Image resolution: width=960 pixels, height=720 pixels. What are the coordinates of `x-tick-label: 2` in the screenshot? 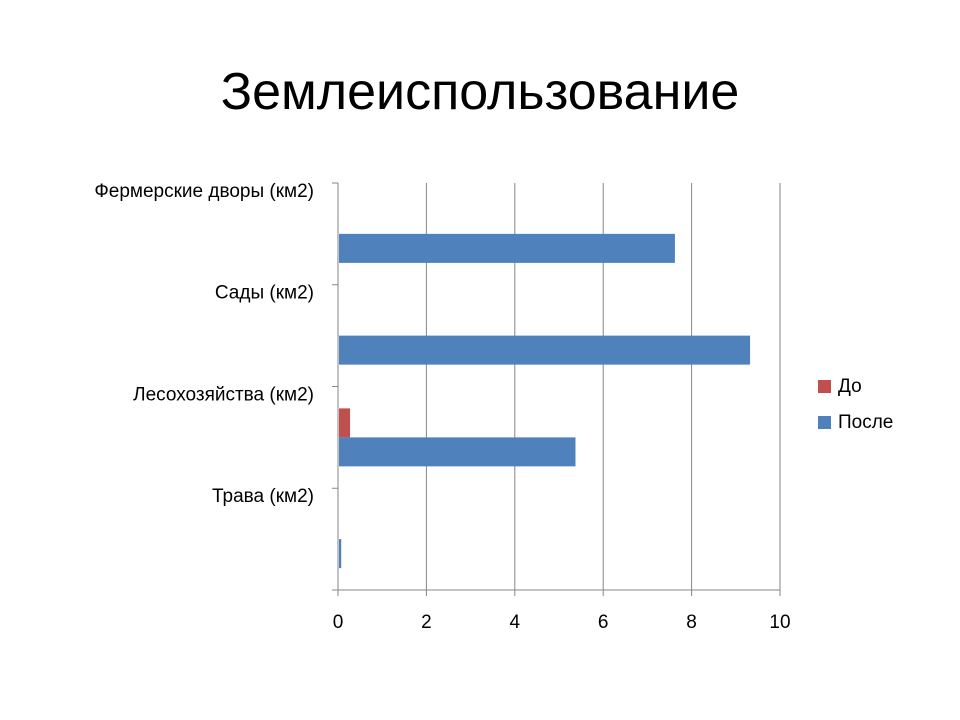 It's located at (426, 622).